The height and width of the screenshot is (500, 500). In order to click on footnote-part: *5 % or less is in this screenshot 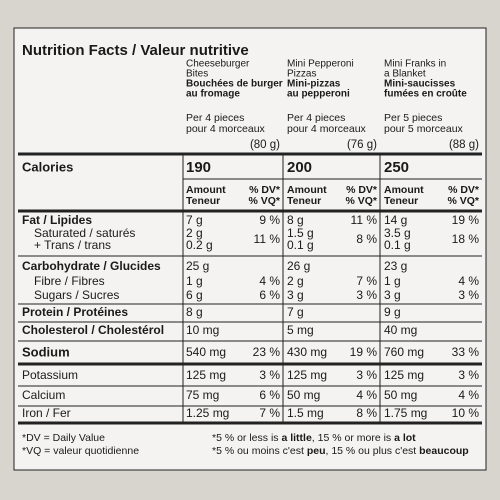, I will do `click(246, 438)`.